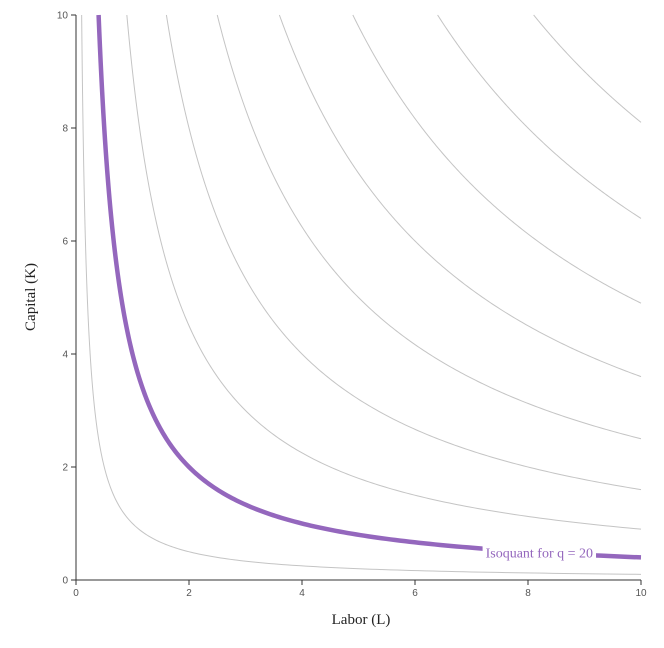 The image size is (664, 648). What do you see at coordinates (528, 593) in the screenshot?
I see `x-tick-label: 8` at bounding box center [528, 593].